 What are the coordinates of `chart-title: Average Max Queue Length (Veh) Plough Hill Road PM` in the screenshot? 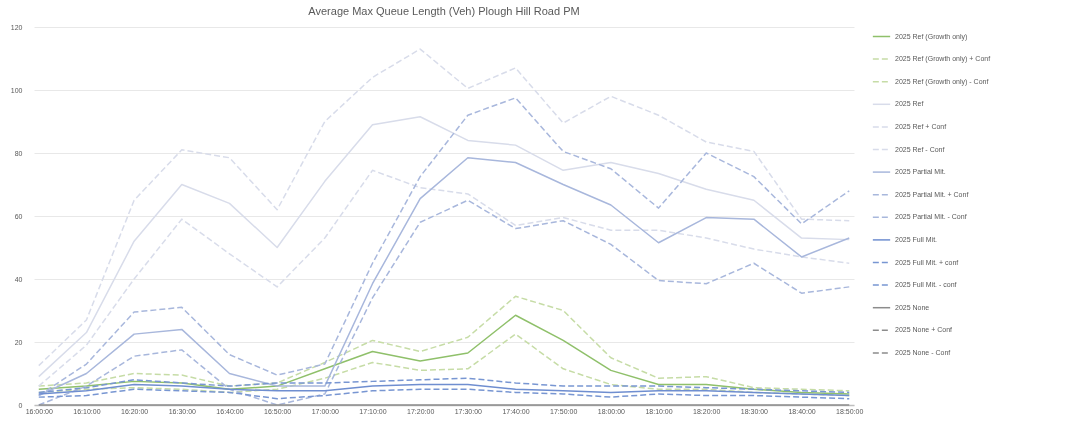 It's located at (444, 11).